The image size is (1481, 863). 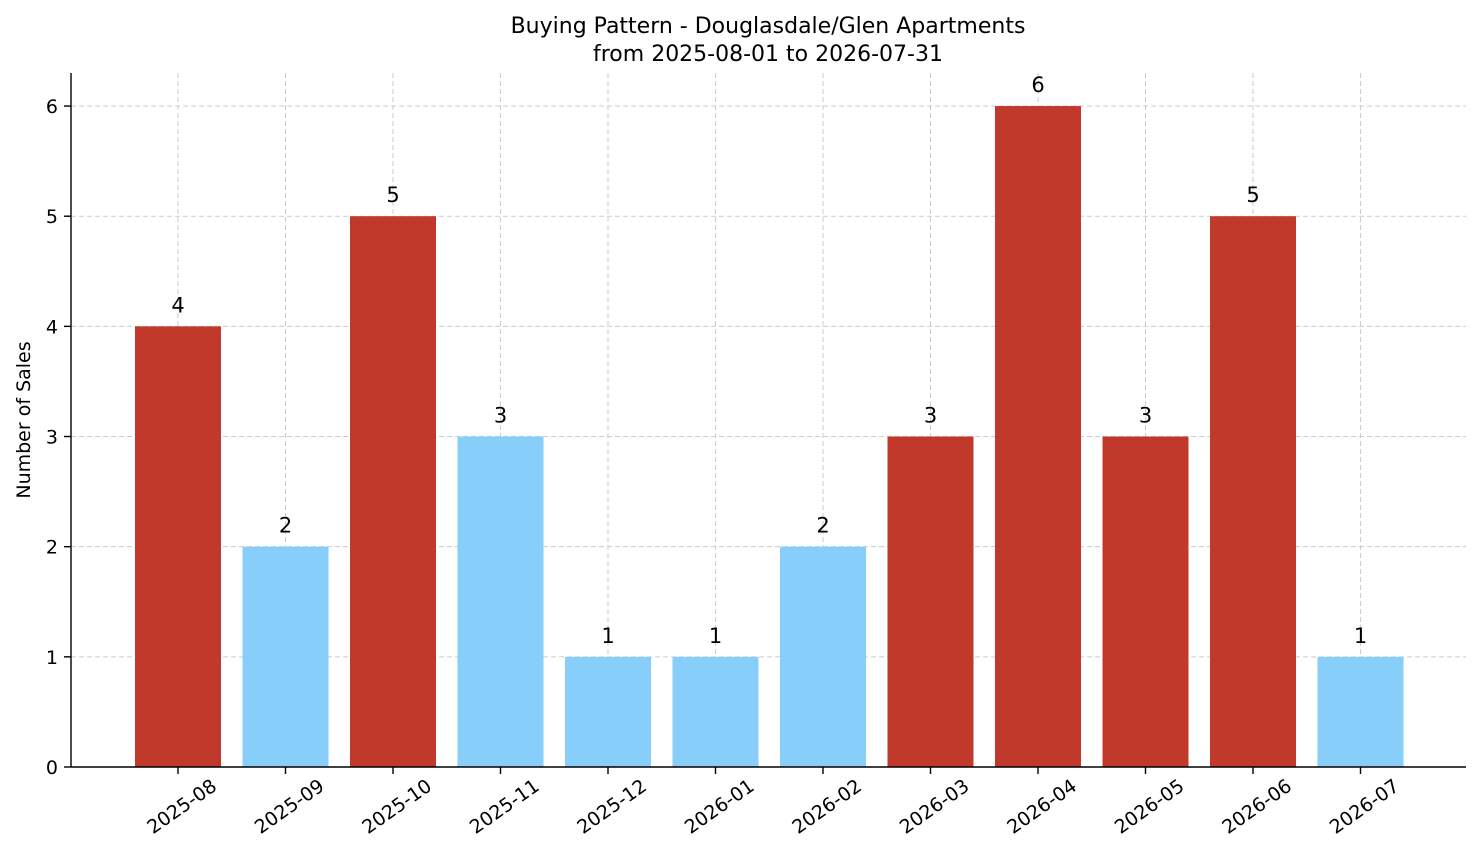 What do you see at coordinates (397, 807) in the screenshot?
I see `x-tick-label: 2025-10` at bounding box center [397, 807].